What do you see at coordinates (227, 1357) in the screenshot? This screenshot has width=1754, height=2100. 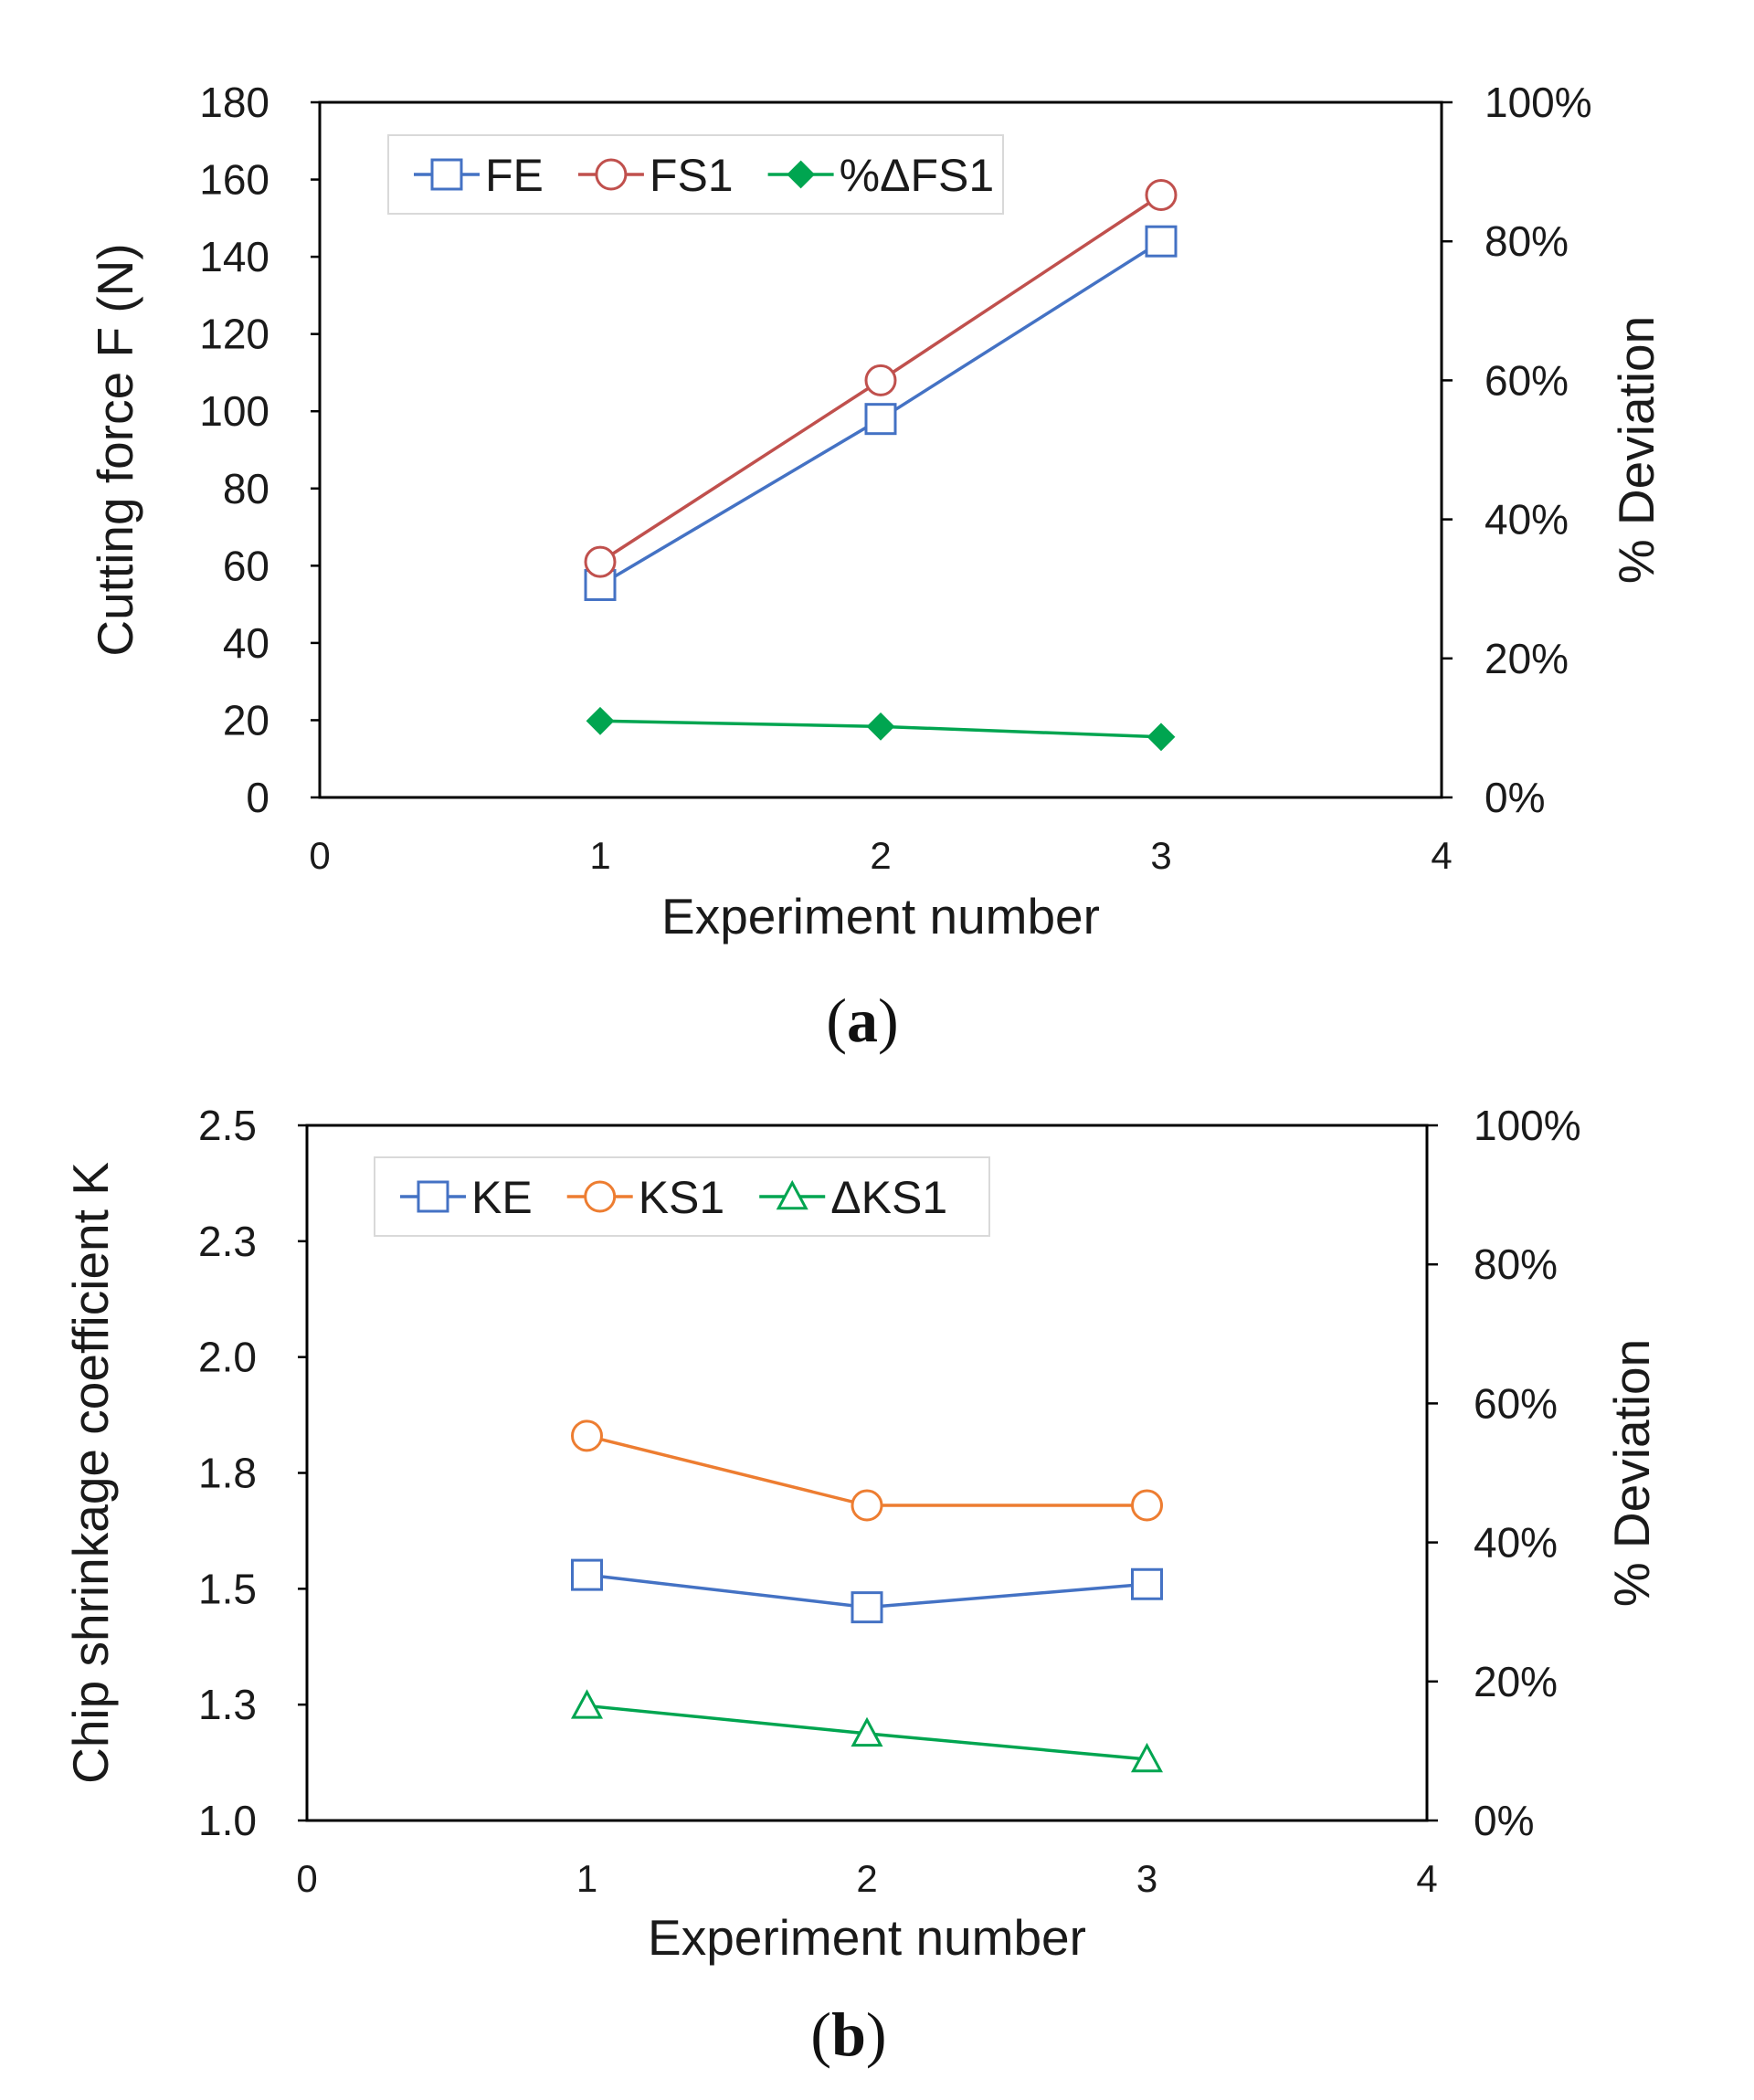 I see `y-tick-label: 2.0` at bounding box center [227, 1357].